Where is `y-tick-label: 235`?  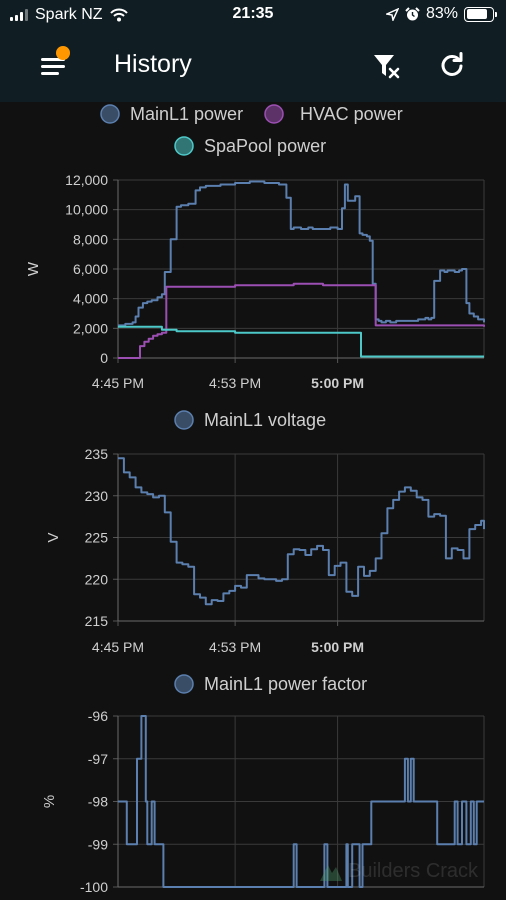 y-tick-label: 235 is located at coordinates (97, 454).